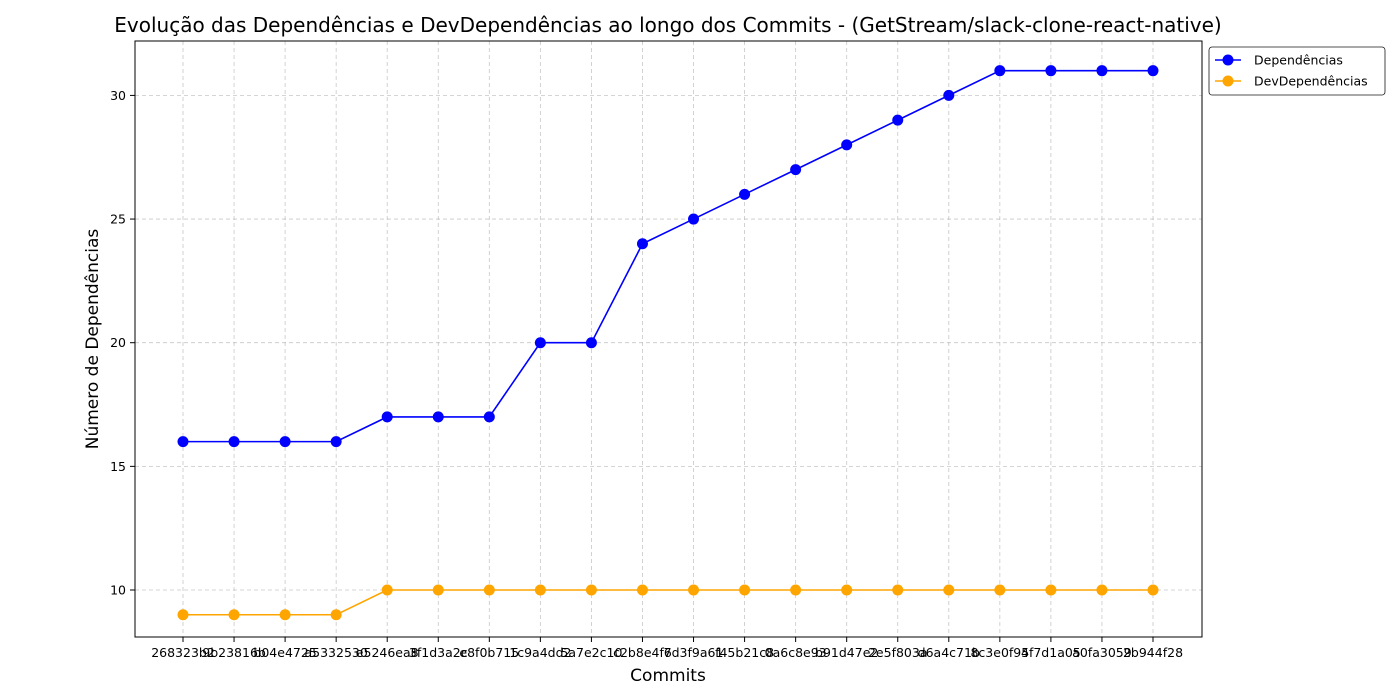 The image size is (1400, 700). I want to click on x-tick-label: c2b8e4f6, so click(642, 652).